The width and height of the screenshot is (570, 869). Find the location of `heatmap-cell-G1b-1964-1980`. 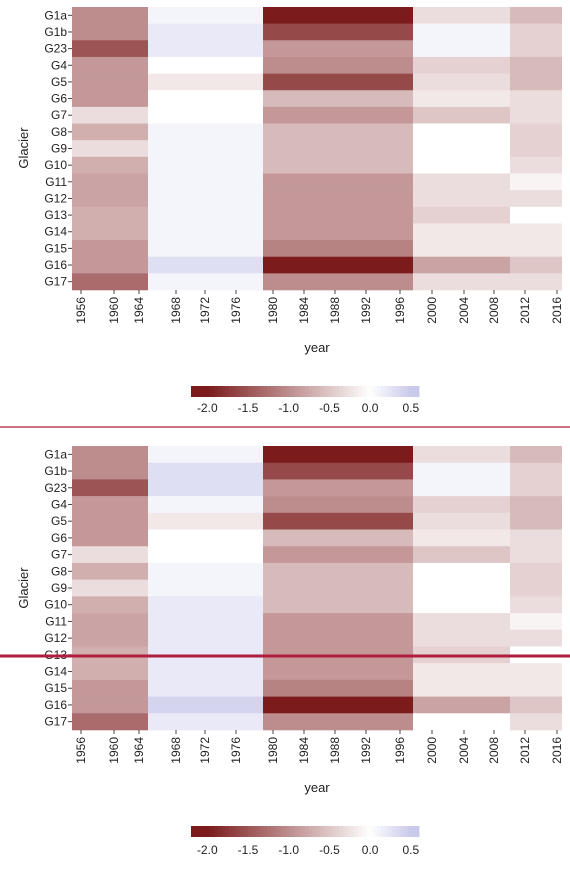

heatmap-cell-G1b-1964-1980 is located at coordinates (205, 32).